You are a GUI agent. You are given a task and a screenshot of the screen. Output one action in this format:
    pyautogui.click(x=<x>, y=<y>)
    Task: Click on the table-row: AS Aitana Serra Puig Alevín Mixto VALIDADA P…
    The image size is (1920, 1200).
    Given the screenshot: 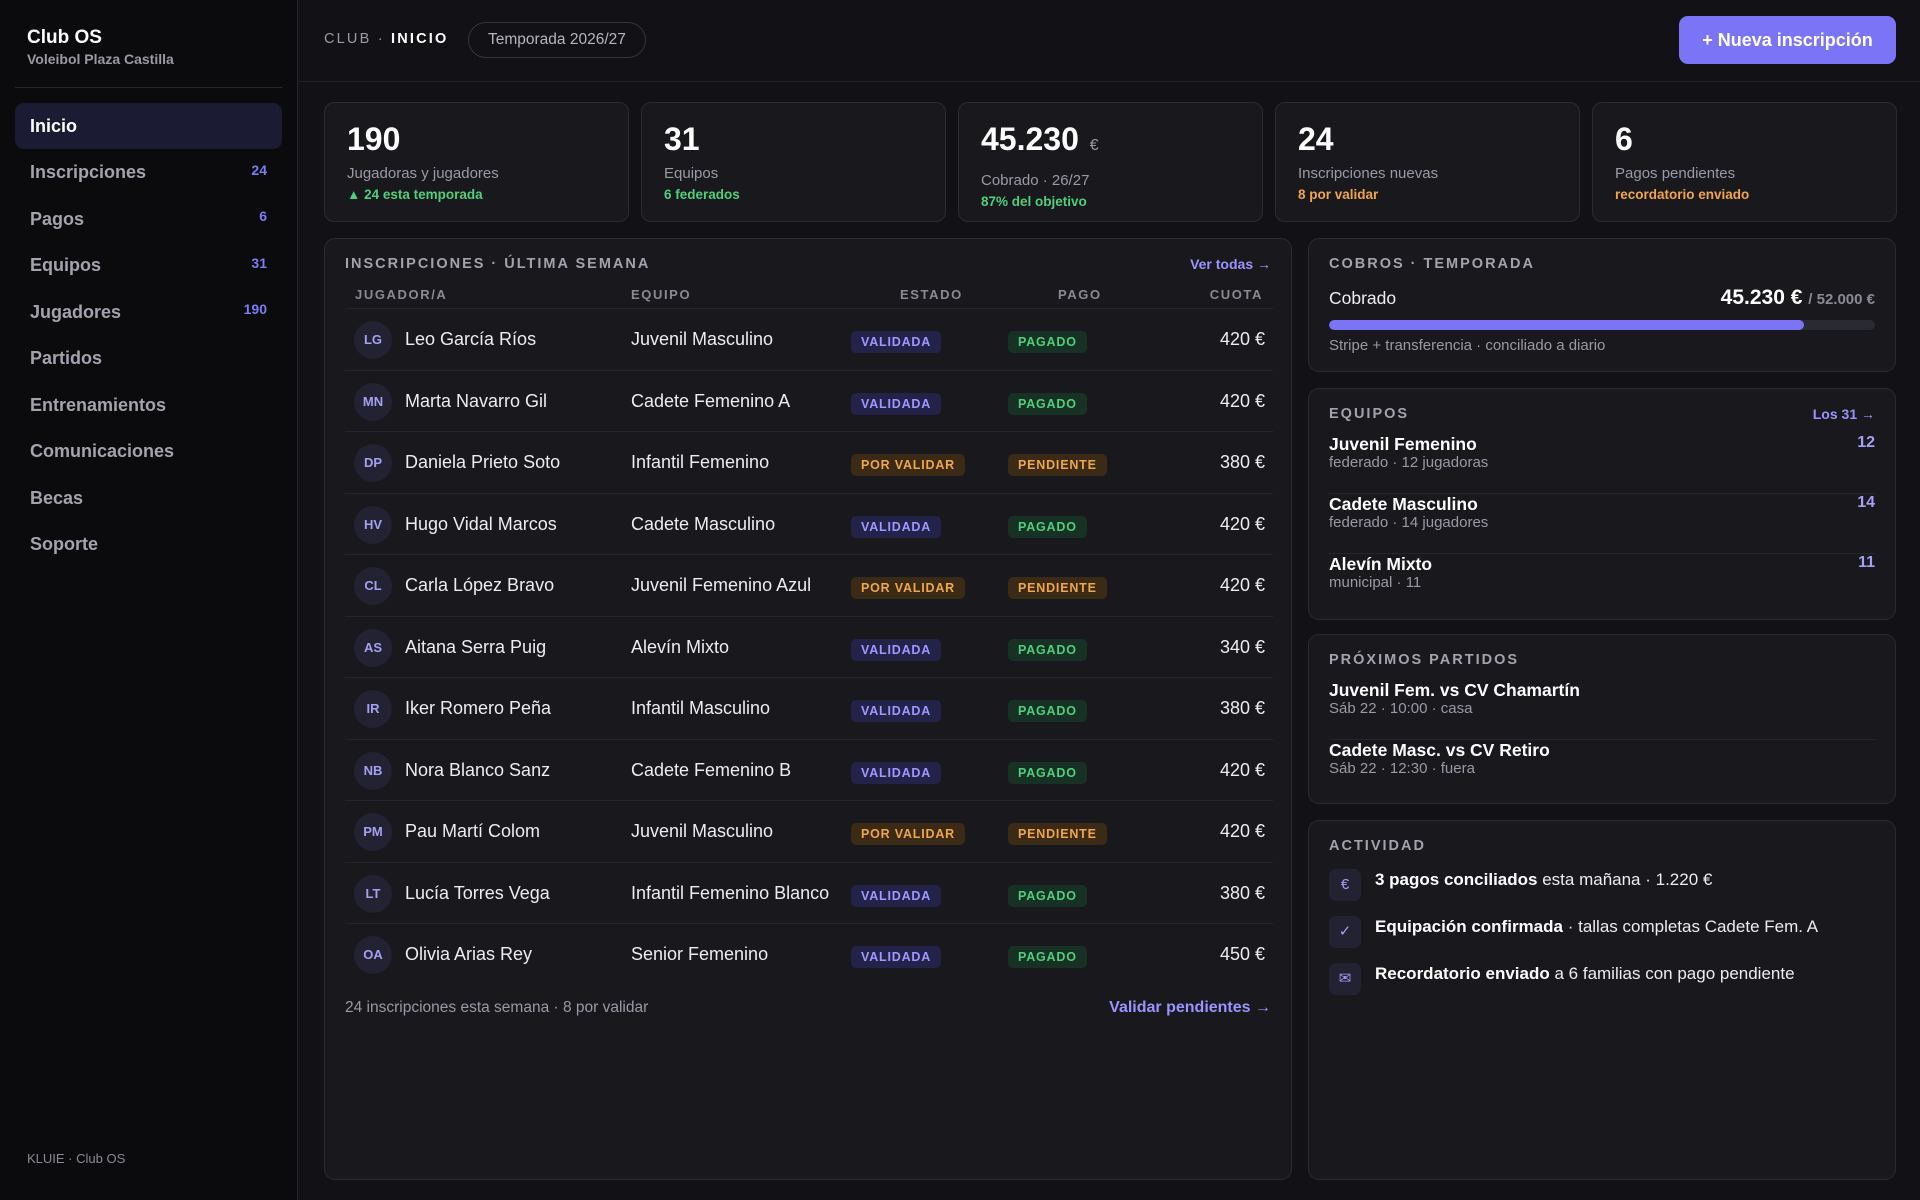 What is the action you would take?
    pyautogui.click(x=809, y=646)
    